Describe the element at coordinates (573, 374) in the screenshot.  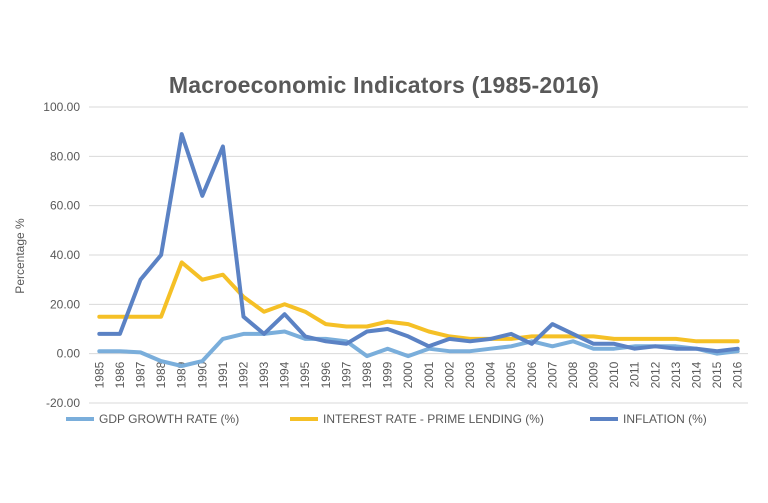
I see `x-tick-label: 2008` at that location.